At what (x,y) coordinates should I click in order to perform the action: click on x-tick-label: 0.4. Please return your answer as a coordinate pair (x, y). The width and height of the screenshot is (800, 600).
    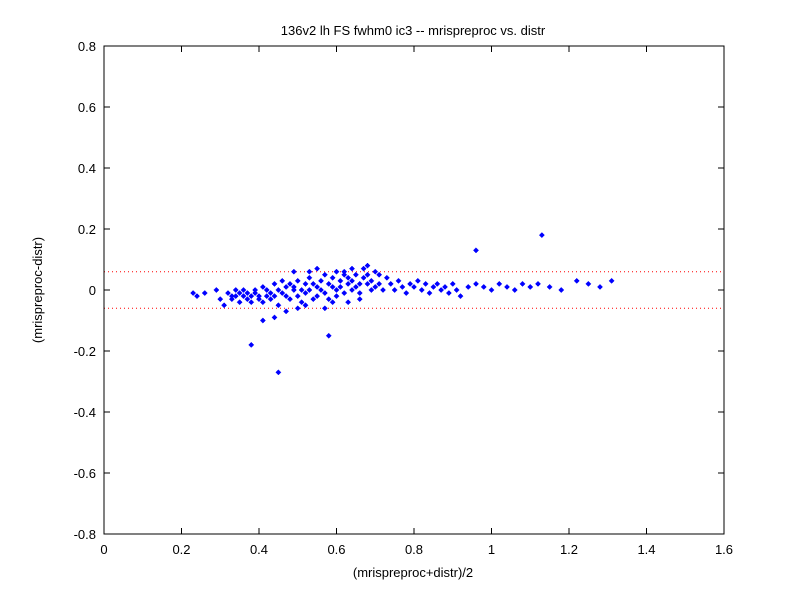
    Looking at the image, I should click on (259, 549).